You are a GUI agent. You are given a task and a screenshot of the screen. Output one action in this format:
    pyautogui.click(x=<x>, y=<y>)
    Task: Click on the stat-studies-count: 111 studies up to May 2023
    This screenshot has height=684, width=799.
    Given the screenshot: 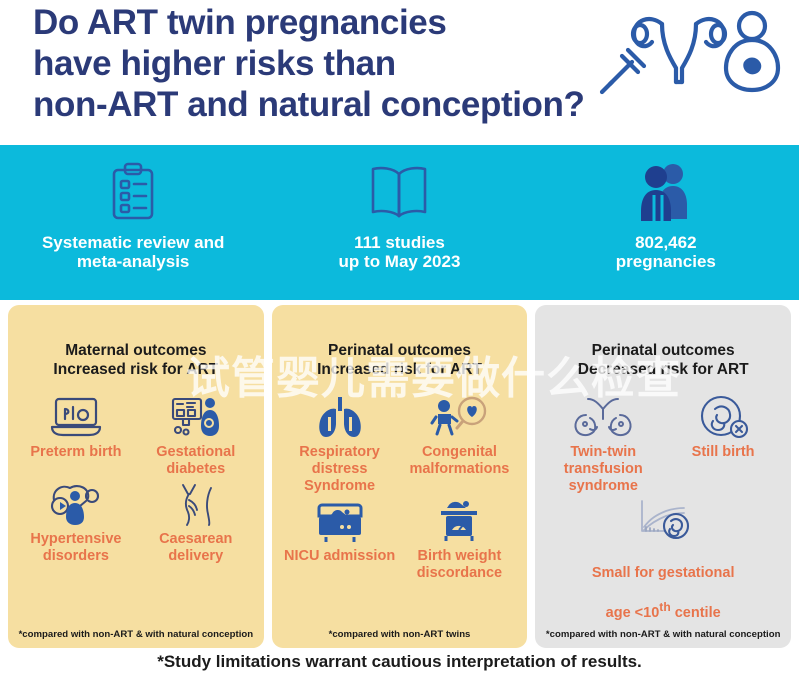 What is the action you would take?
    pyautogui.click(x=399, y=222)
    